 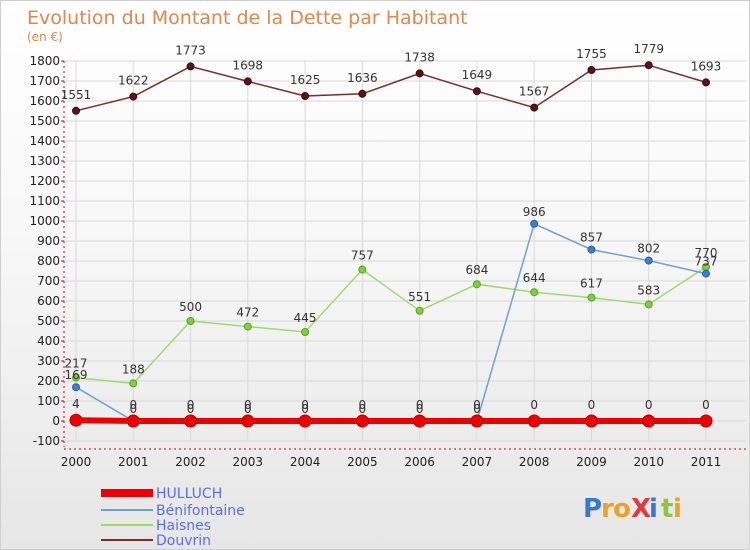 What do you see at coordinates (648, 462) in the screenshot?
I see `x-tick-label: 2010` at bounding box center [648, 462].